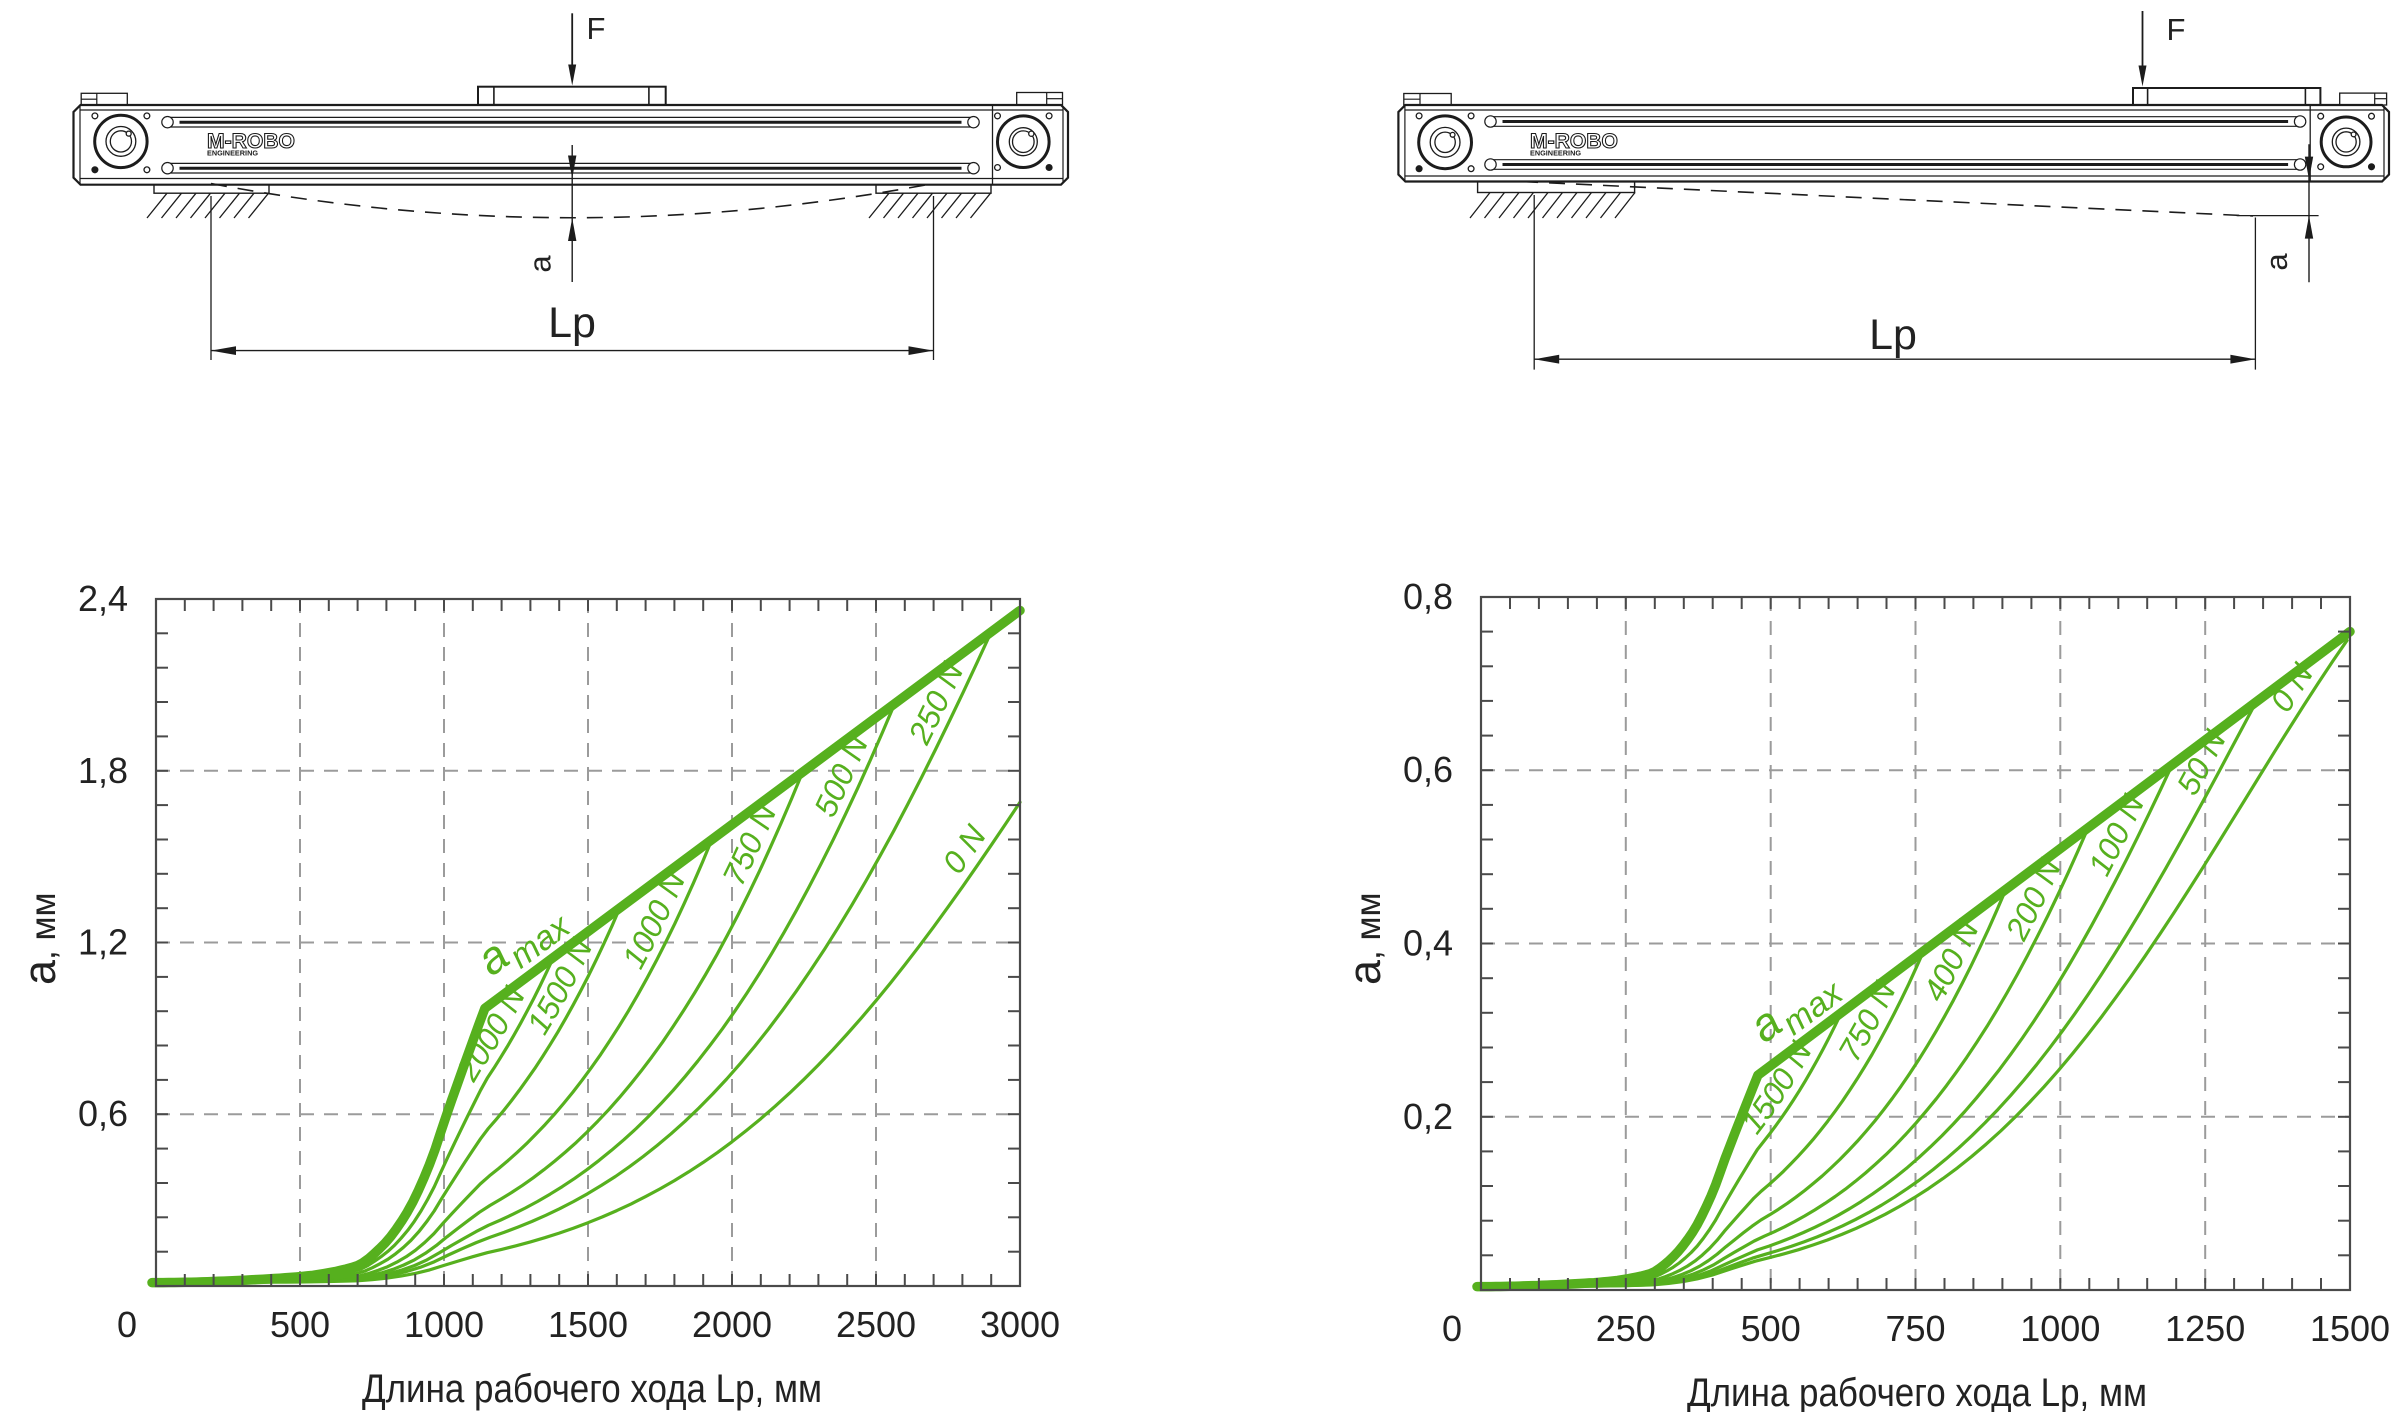  Describe the element at coordinates (1428, 596) in the screenshot. I see `svg-text: 0,8` at that location.